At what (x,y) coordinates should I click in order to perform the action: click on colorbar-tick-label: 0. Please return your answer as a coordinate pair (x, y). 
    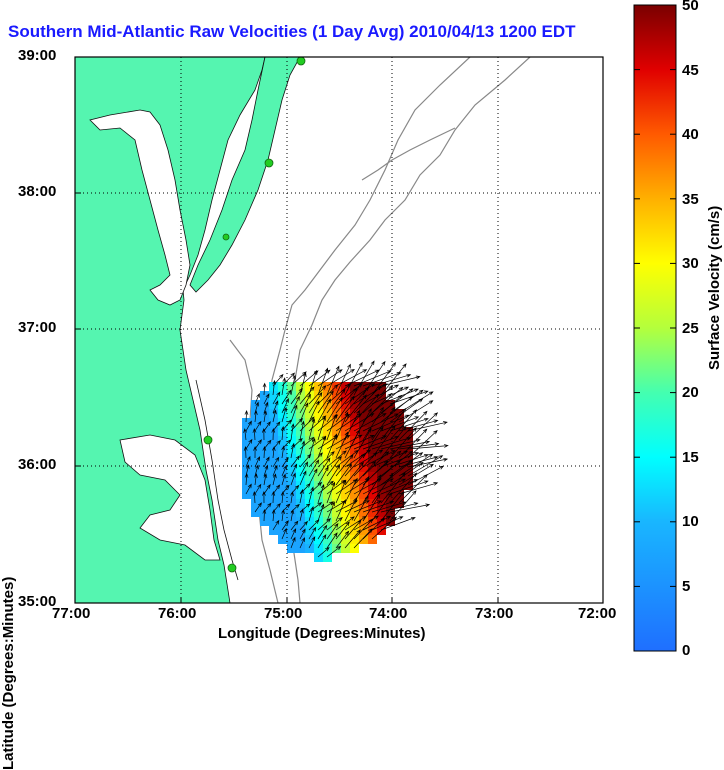
    Looking at the image, I should click on (686, 650).